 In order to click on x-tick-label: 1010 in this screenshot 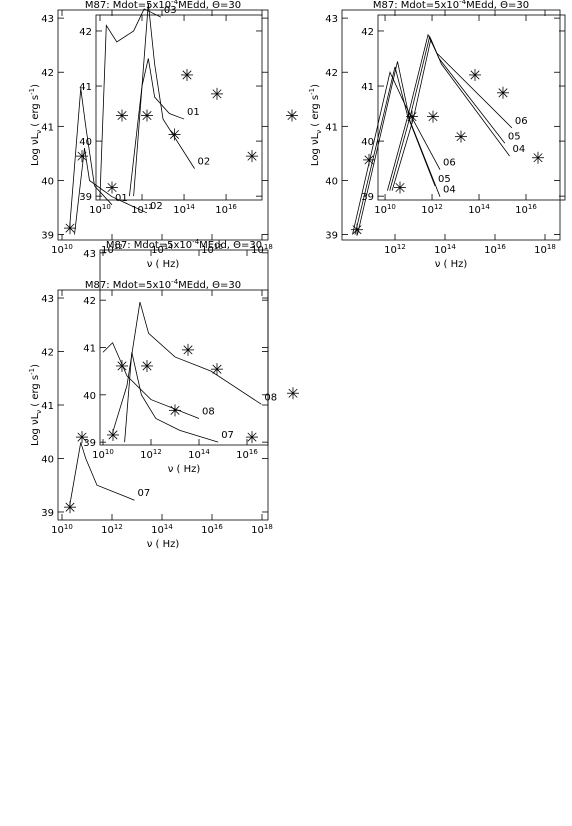, I will do `click(62, 249)`.